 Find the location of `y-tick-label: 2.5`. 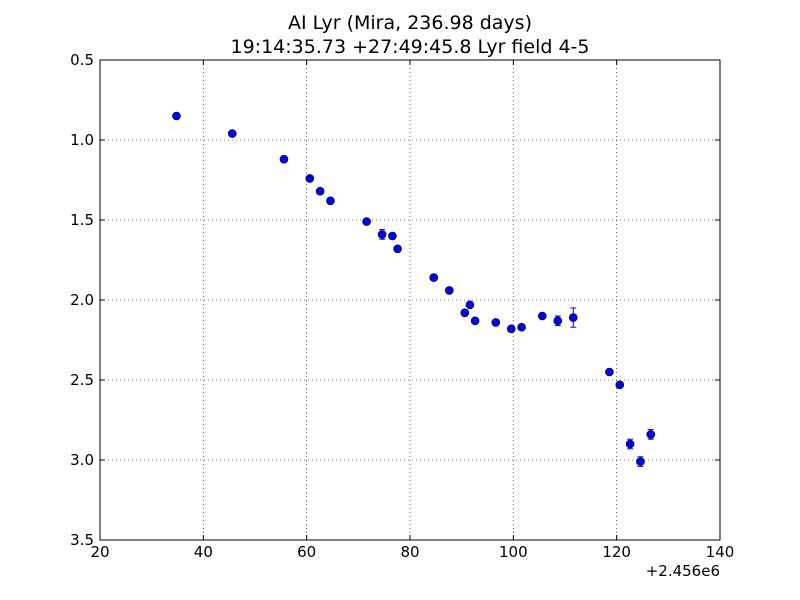

y-tick-label: 2.5 is located at coordinates (82, 380).